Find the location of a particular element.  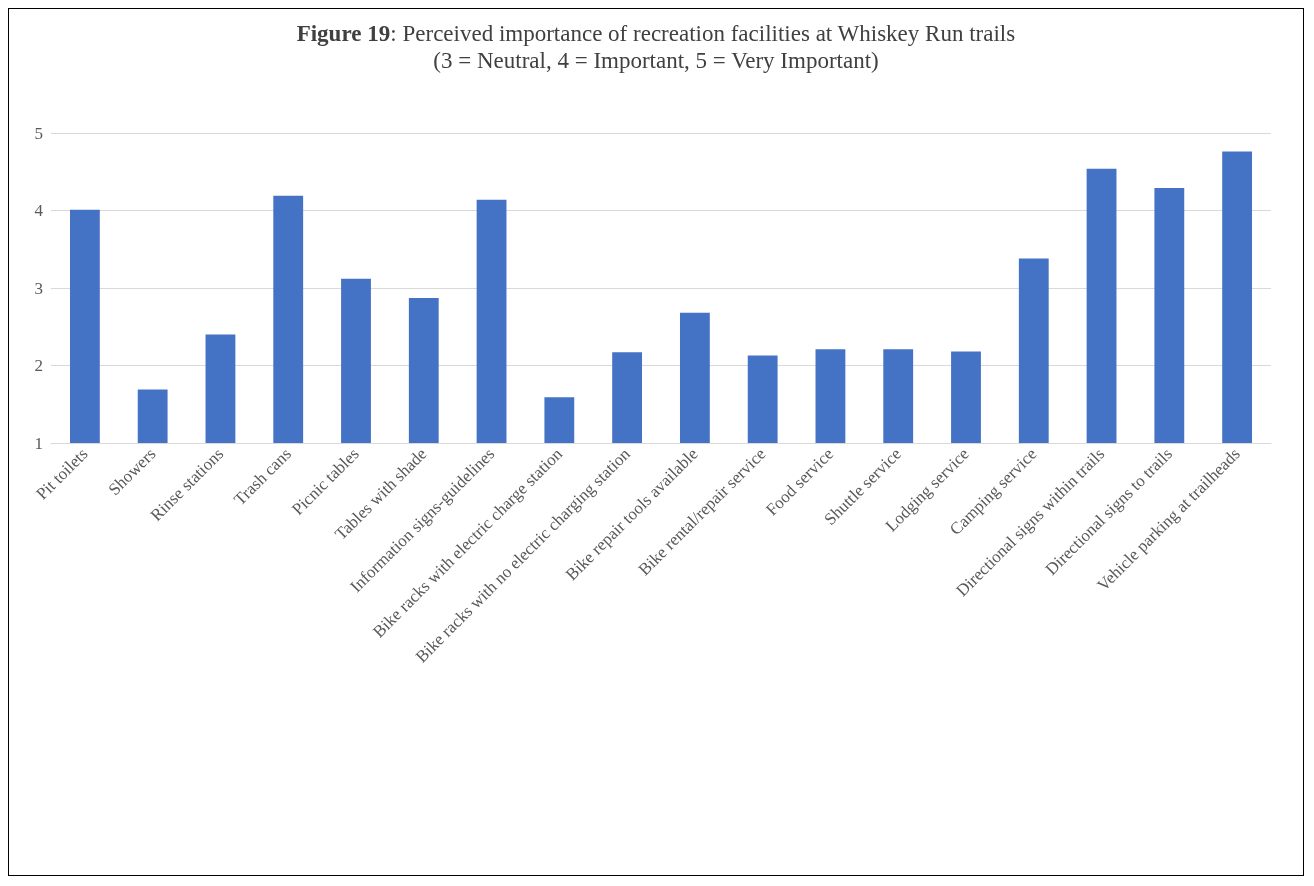

y-tick-label: 3 is located at coordinates (38, 288).